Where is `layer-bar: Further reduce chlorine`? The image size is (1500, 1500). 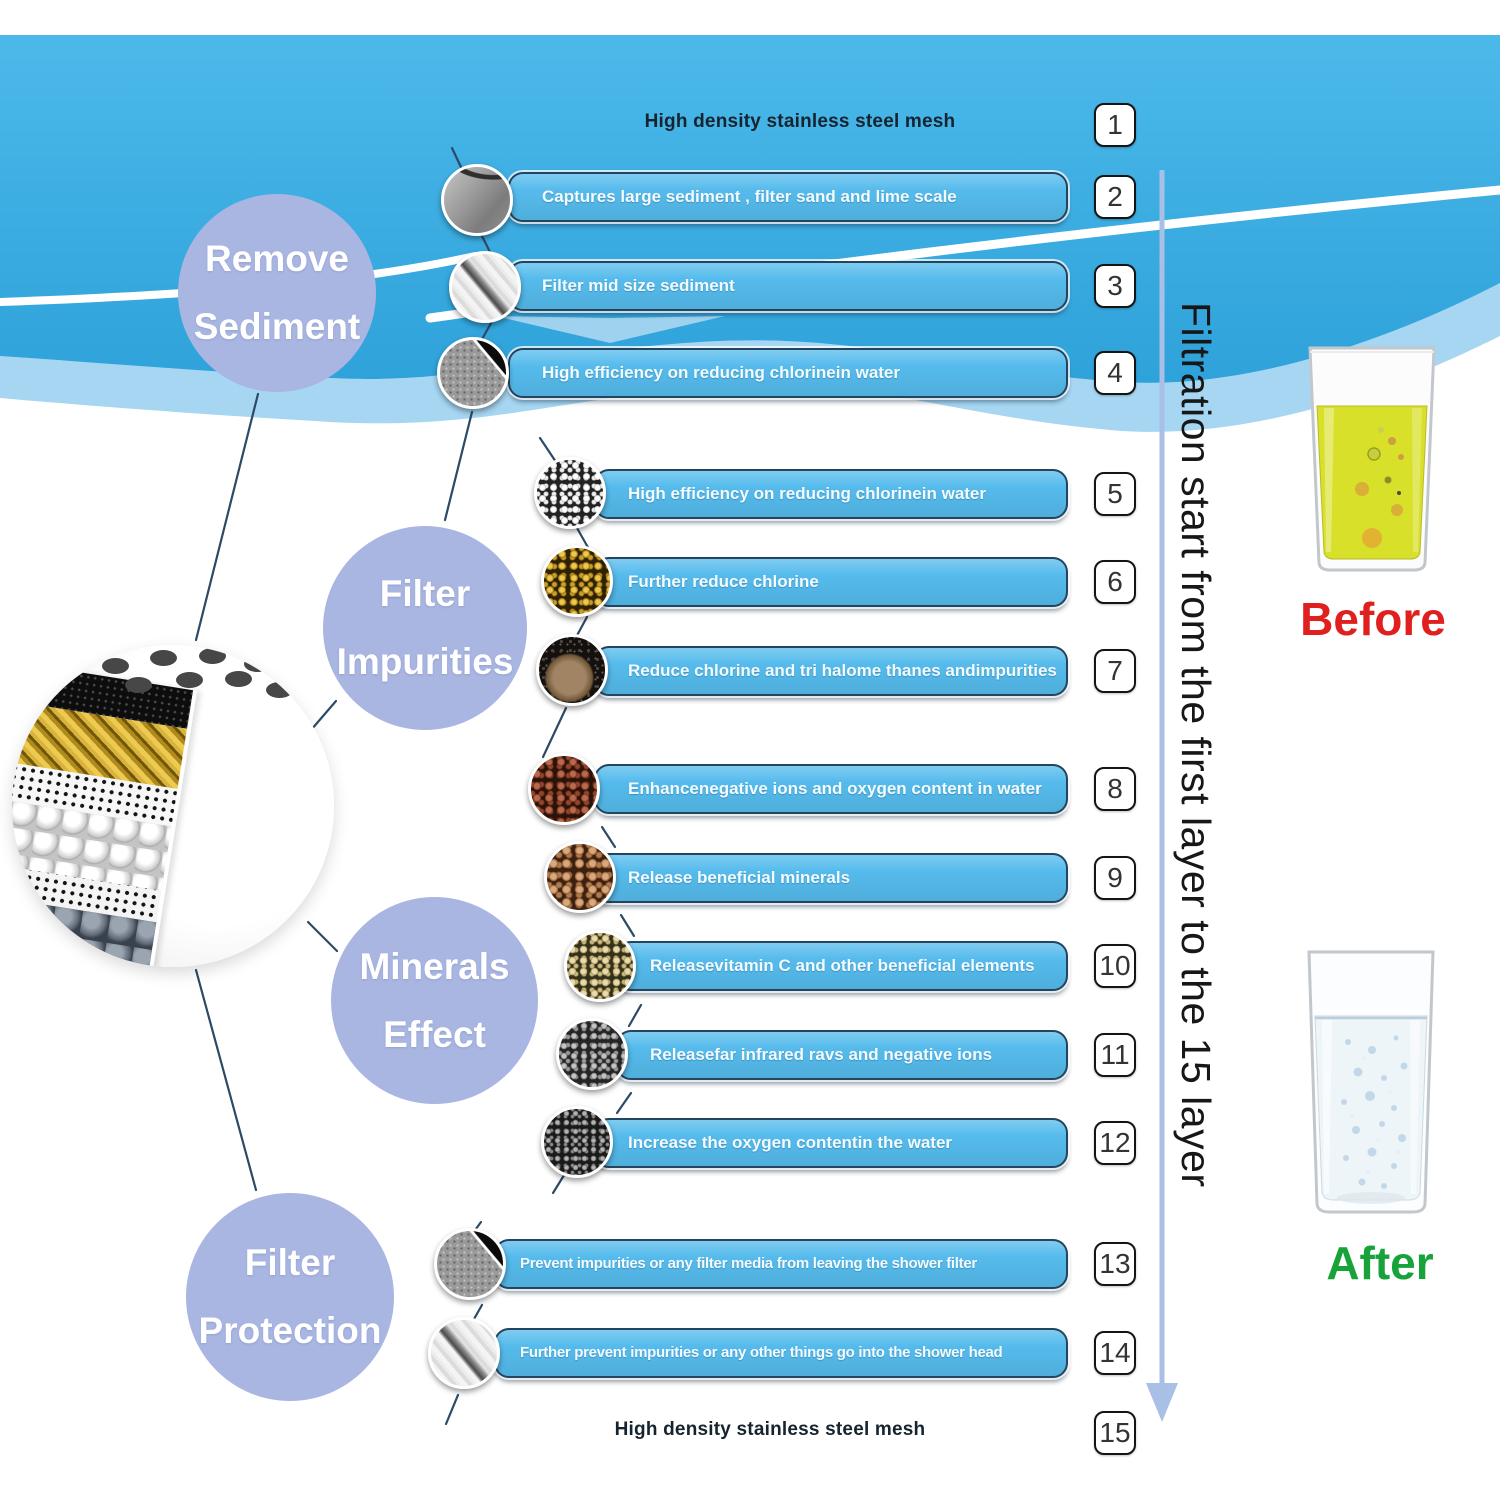 layer-bar: Further reduce chlorine is located at coordinates (831, 582).